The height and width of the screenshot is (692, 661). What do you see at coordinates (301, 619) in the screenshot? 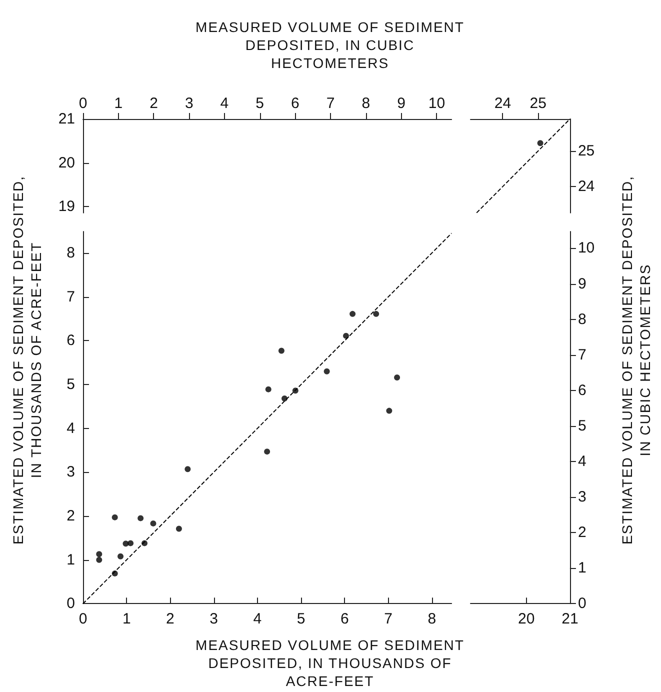
I see `x-tick-label: 5` at bounding box center [301, 619].